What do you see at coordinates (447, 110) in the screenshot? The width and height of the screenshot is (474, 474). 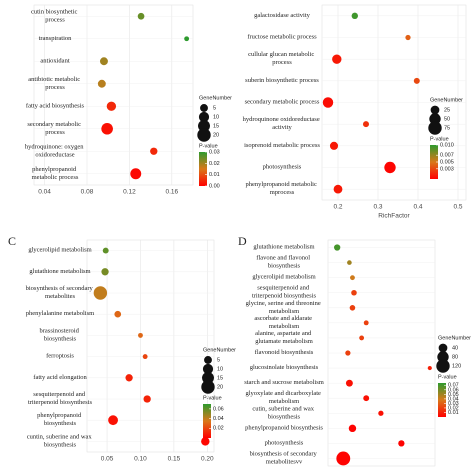 I see `size-legend-label: 25` at bounding box center [447, 110].